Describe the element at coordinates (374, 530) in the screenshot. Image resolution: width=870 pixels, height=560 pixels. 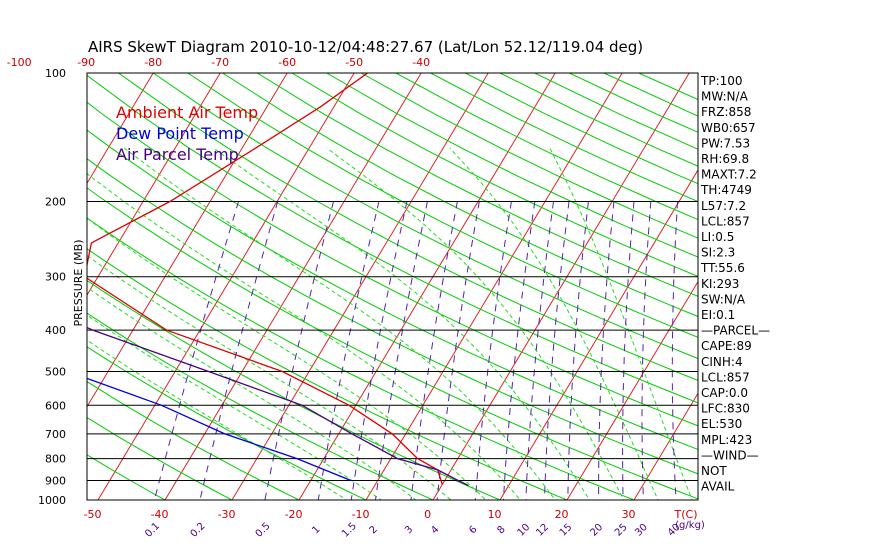
I see `mixing-ratio-tick-label: 2` at that location.